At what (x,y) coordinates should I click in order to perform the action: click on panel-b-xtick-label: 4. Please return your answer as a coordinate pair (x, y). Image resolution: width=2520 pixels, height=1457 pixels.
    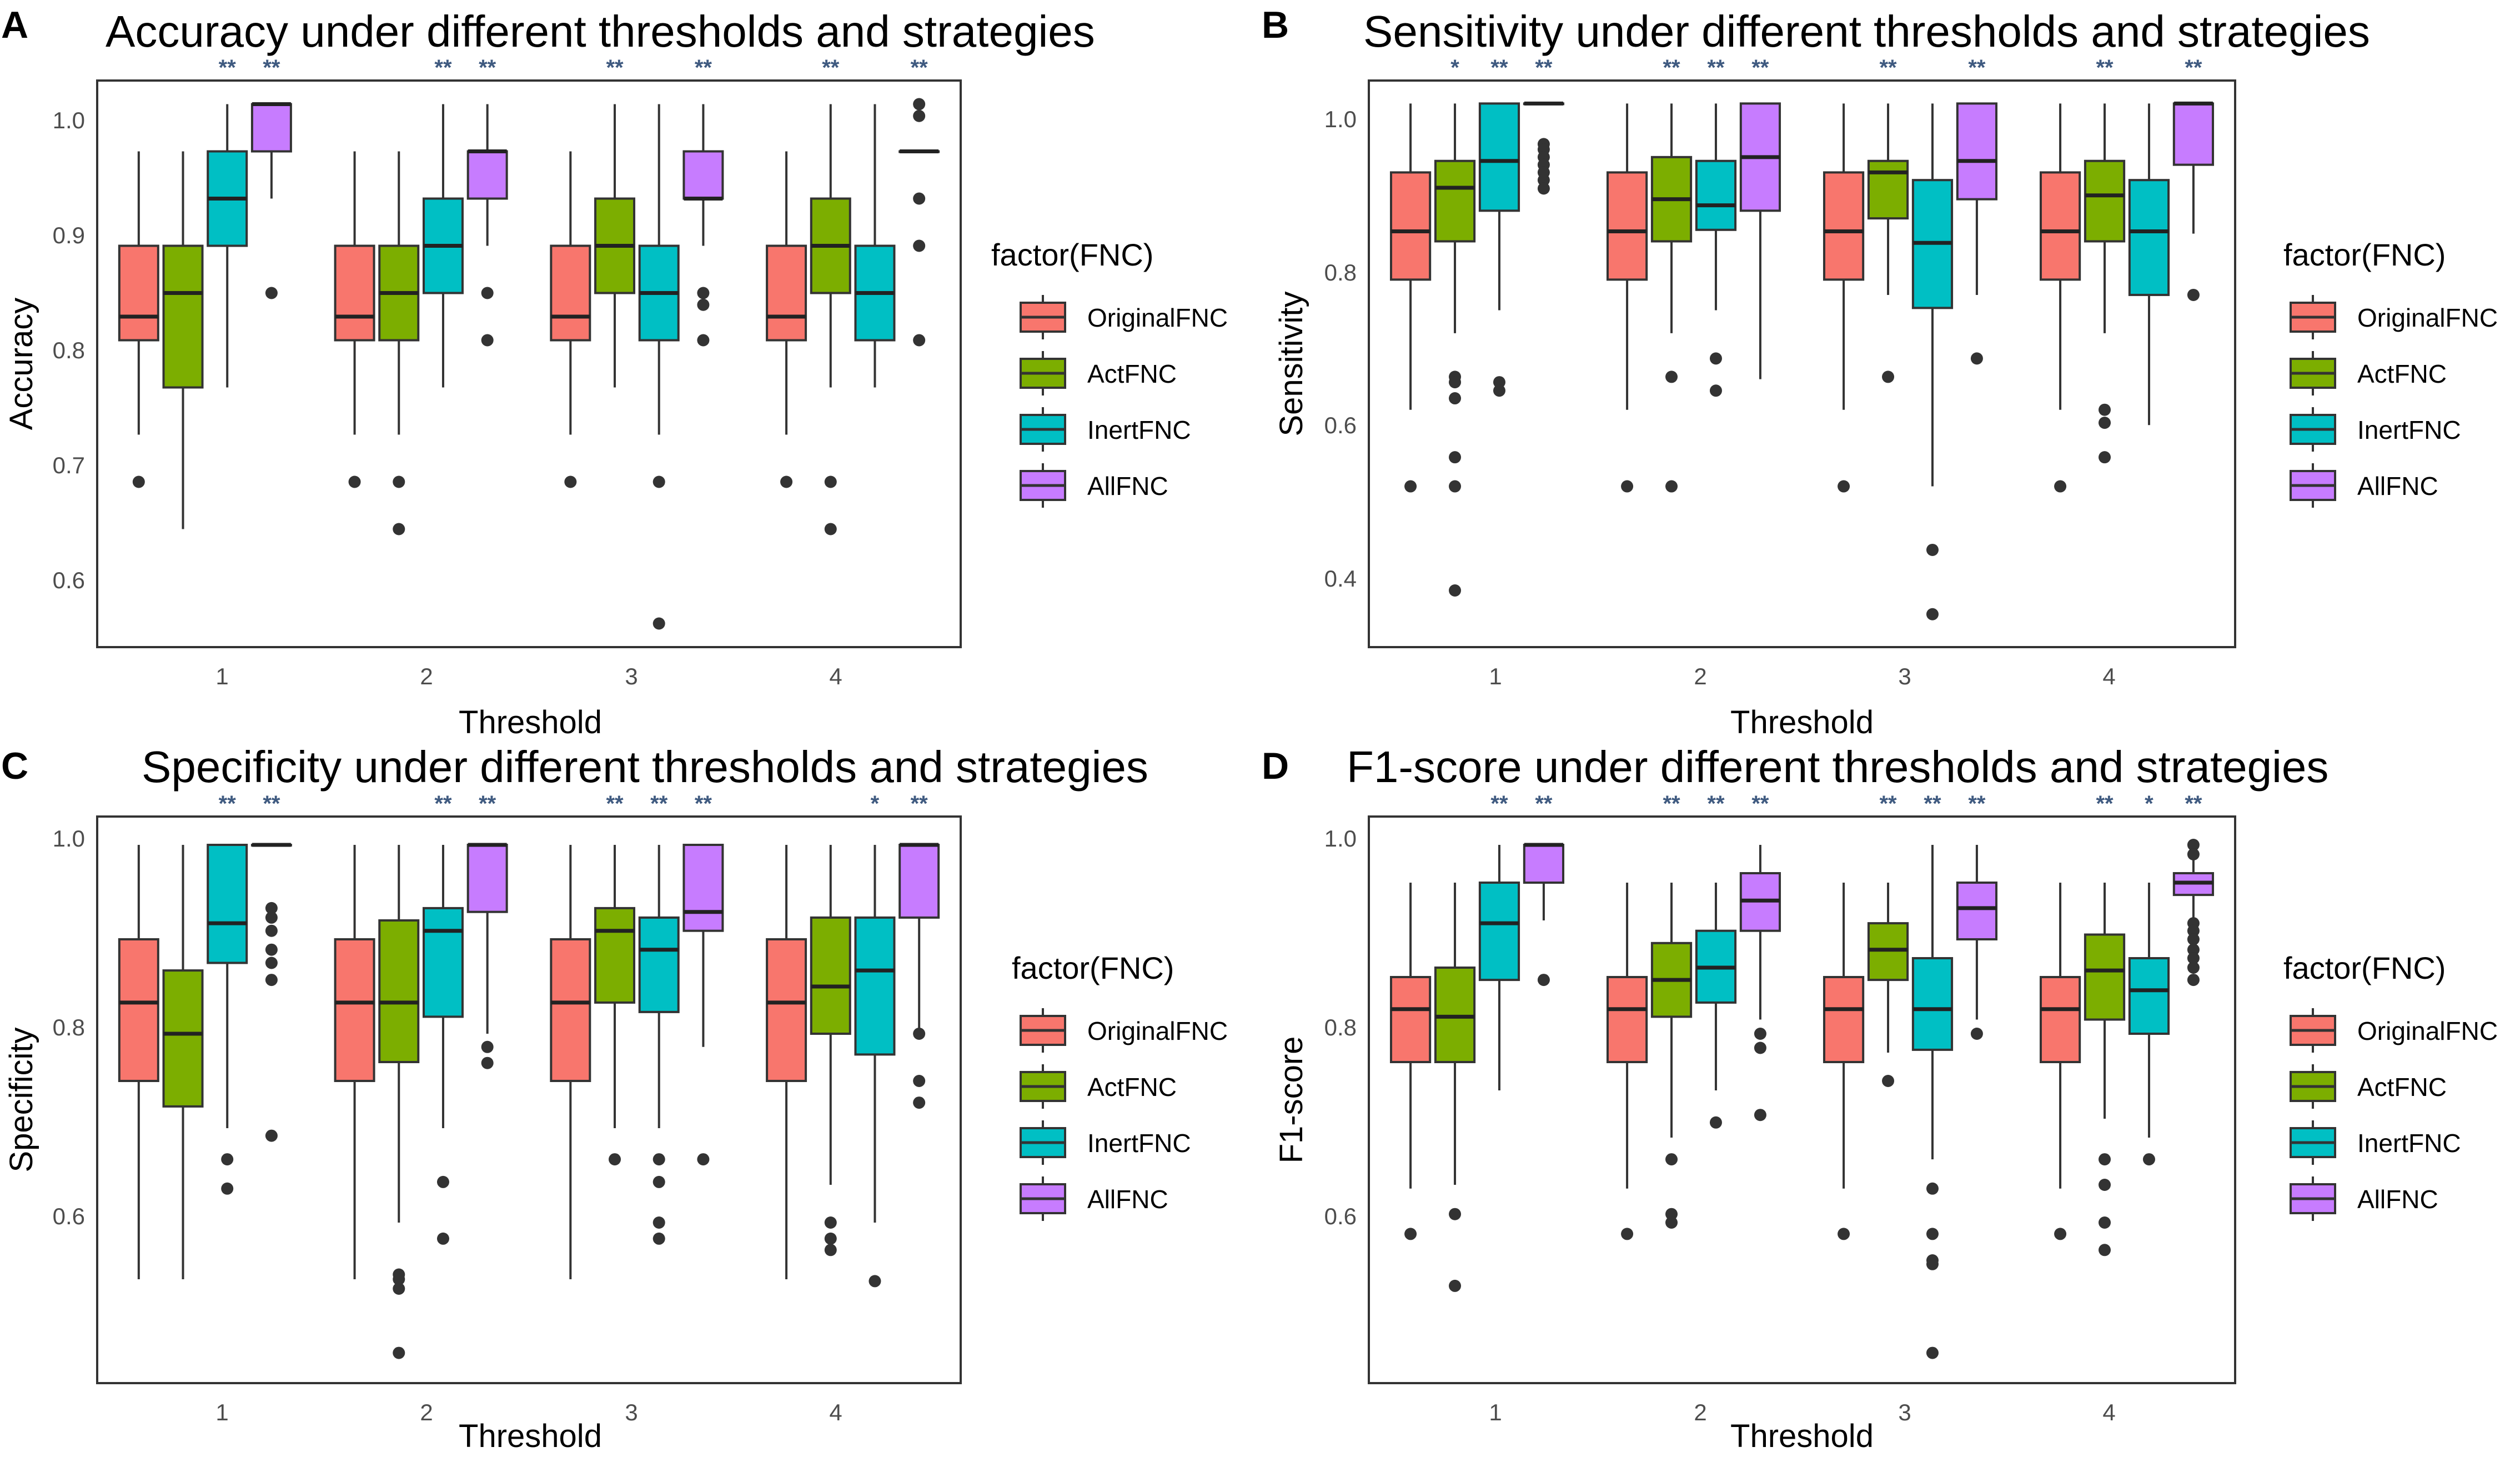
    Looking at the image, I should click on (2108, 676).